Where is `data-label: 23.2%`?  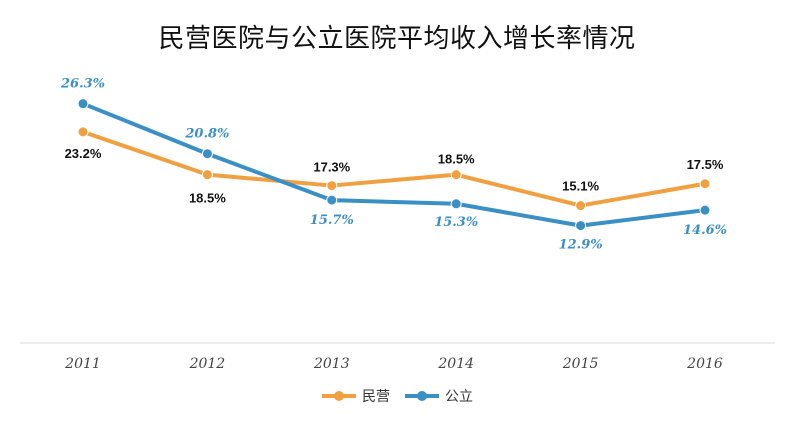
data-label: 23.2% is located at coordinates (83, 153).